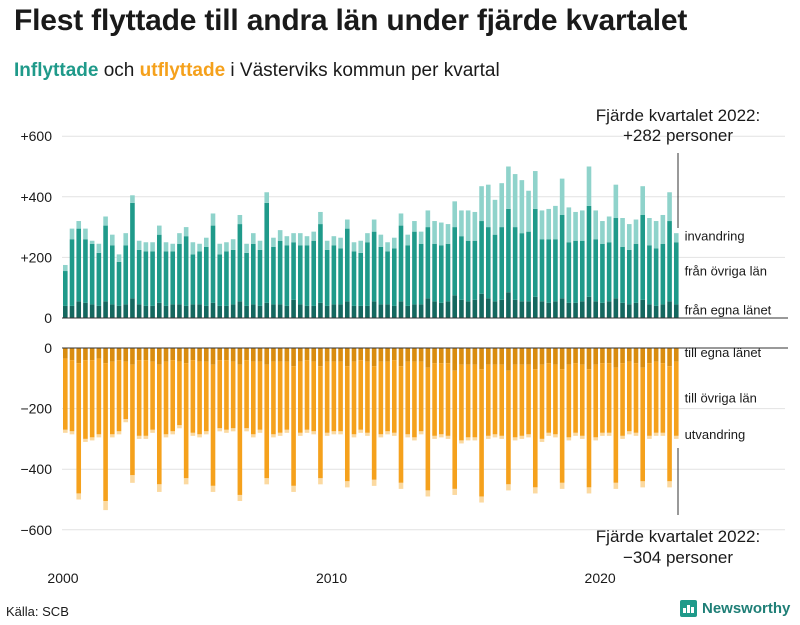 The height and width of the screenshot is (625, 800). I want to click on brand-logo: Newsworthy, so click(735, 608).